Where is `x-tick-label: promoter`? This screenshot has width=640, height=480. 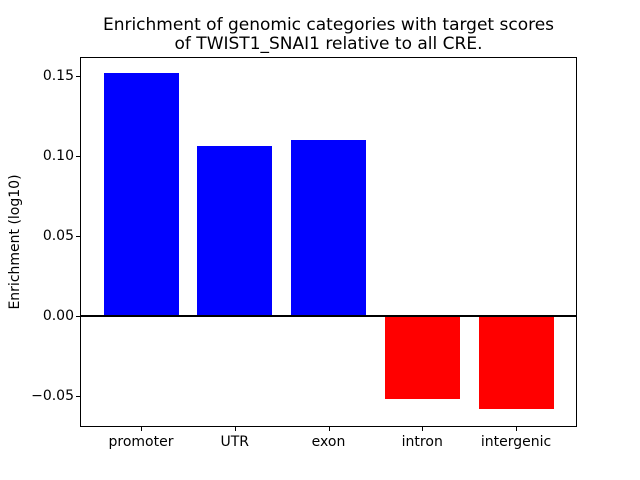 x-tick-label: promoter is located at coordinates (141, 442).